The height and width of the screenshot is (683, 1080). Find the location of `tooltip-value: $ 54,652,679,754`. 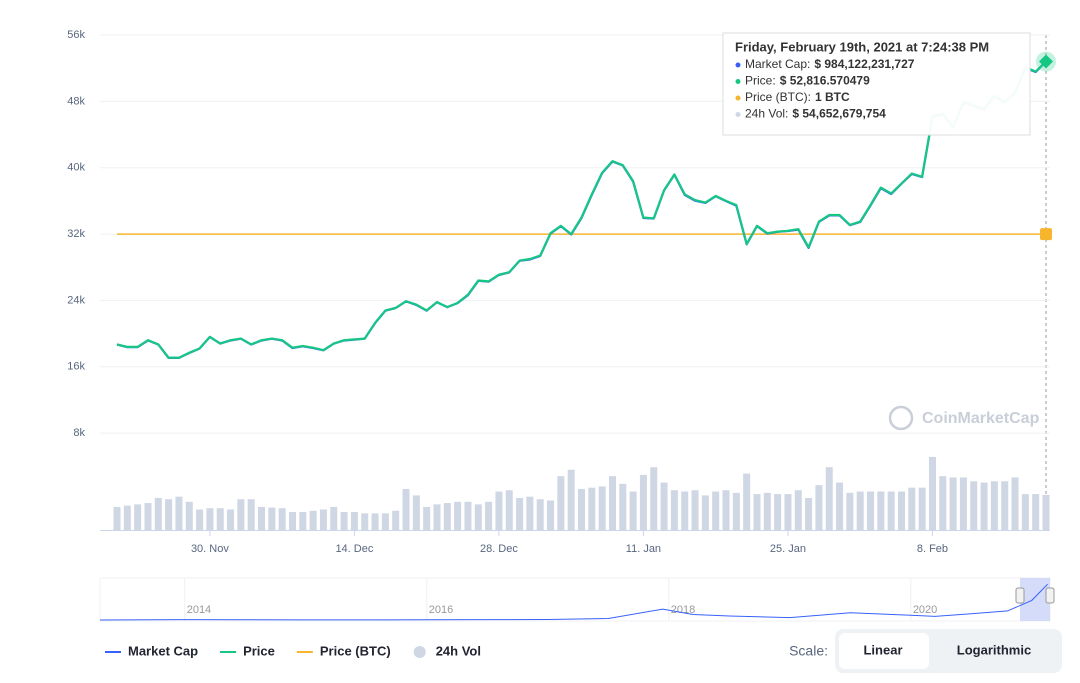

tooltip-value: $ 54,652,679,754 is located at coordinates (839, 114).